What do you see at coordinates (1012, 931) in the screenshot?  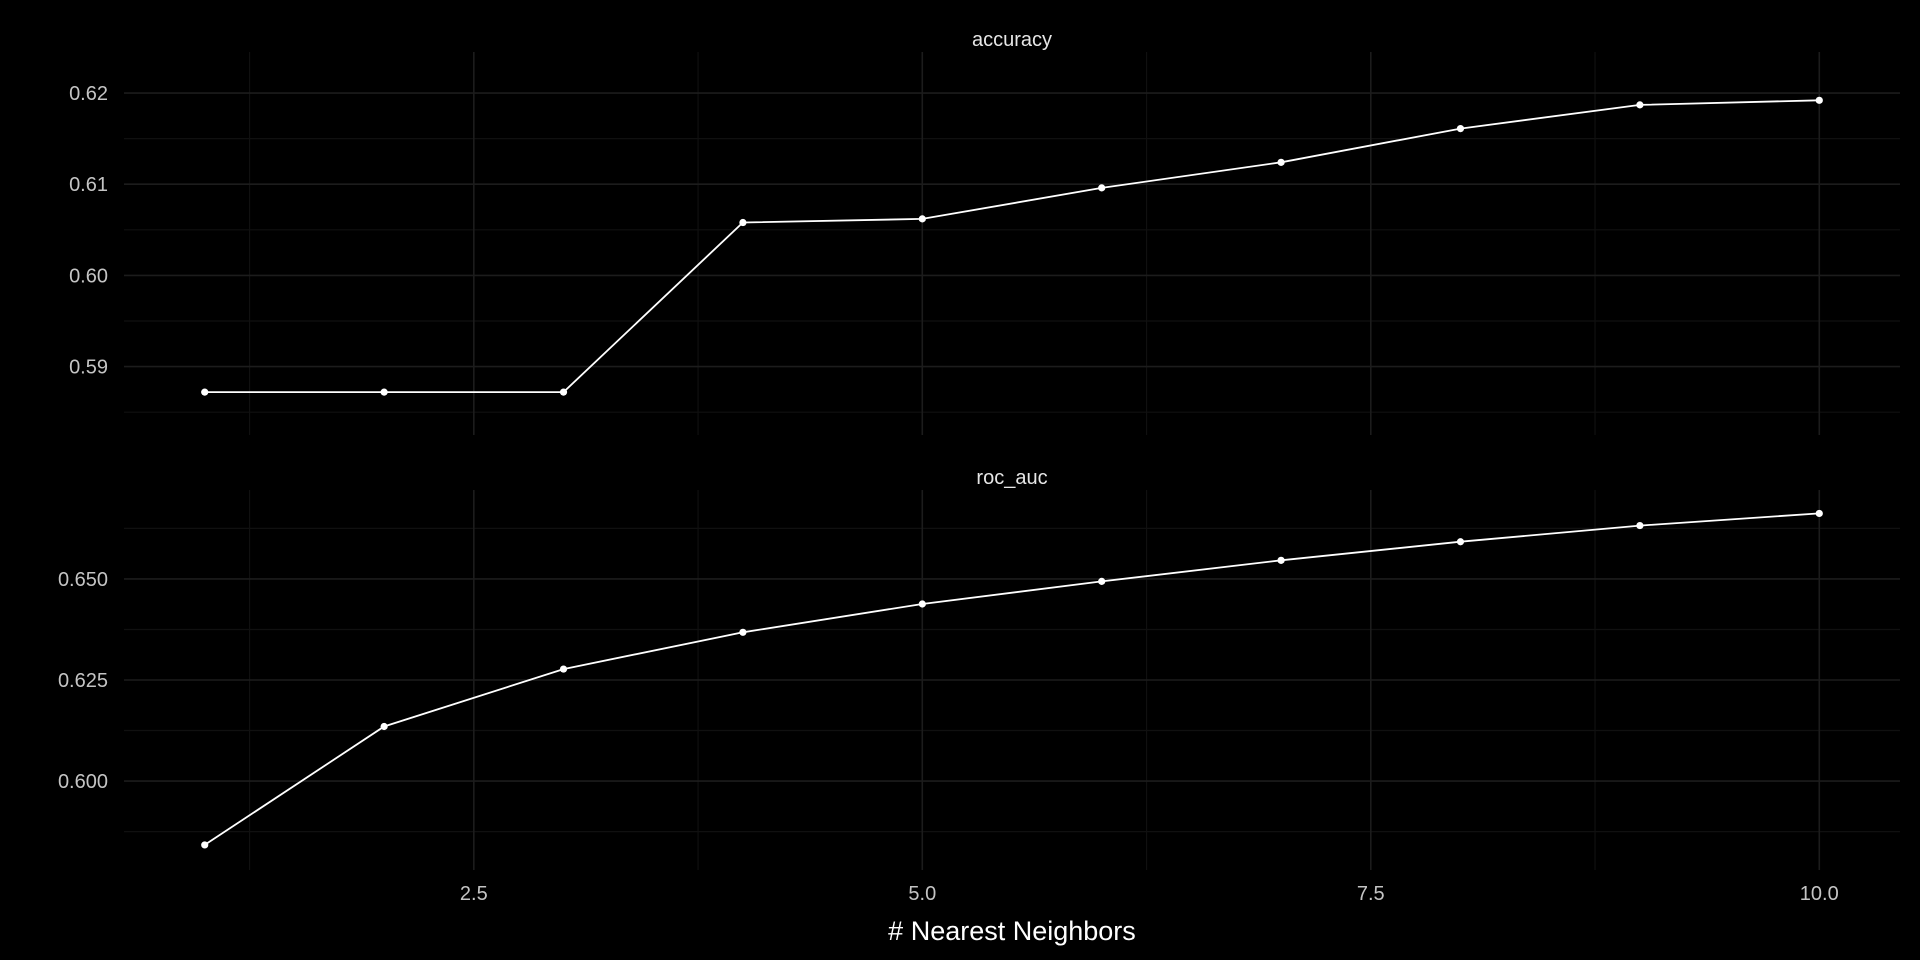 I see `x-axis-title: # Nearest Neighbors` at bounding box center [1012, 931].